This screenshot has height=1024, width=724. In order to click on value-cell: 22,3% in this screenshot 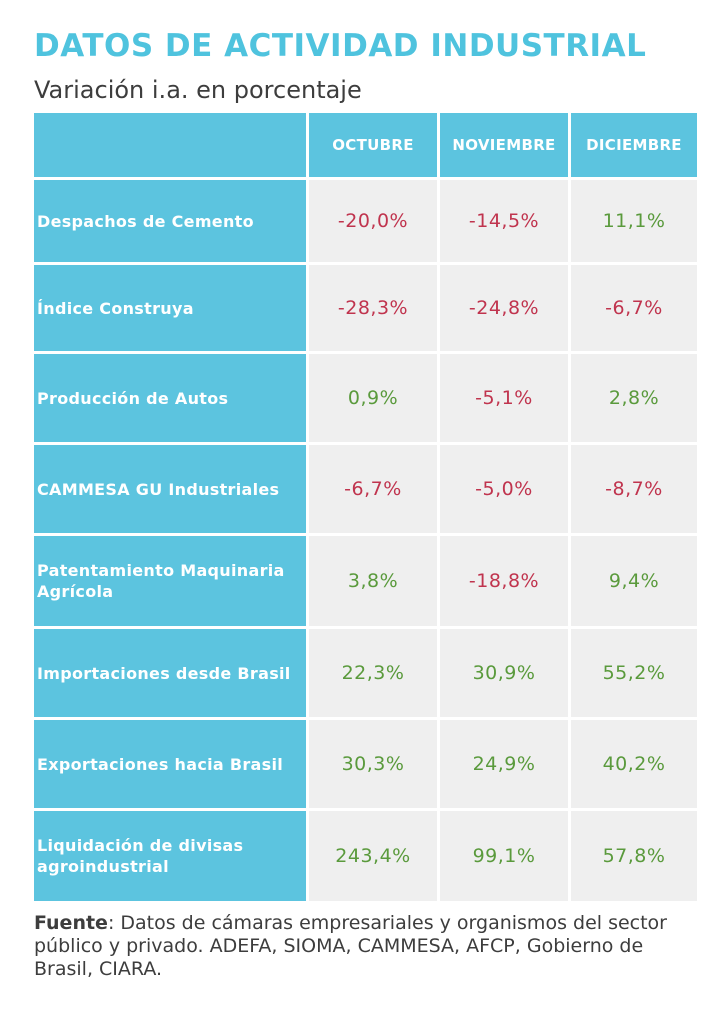, I will do `click(373, 673)`.